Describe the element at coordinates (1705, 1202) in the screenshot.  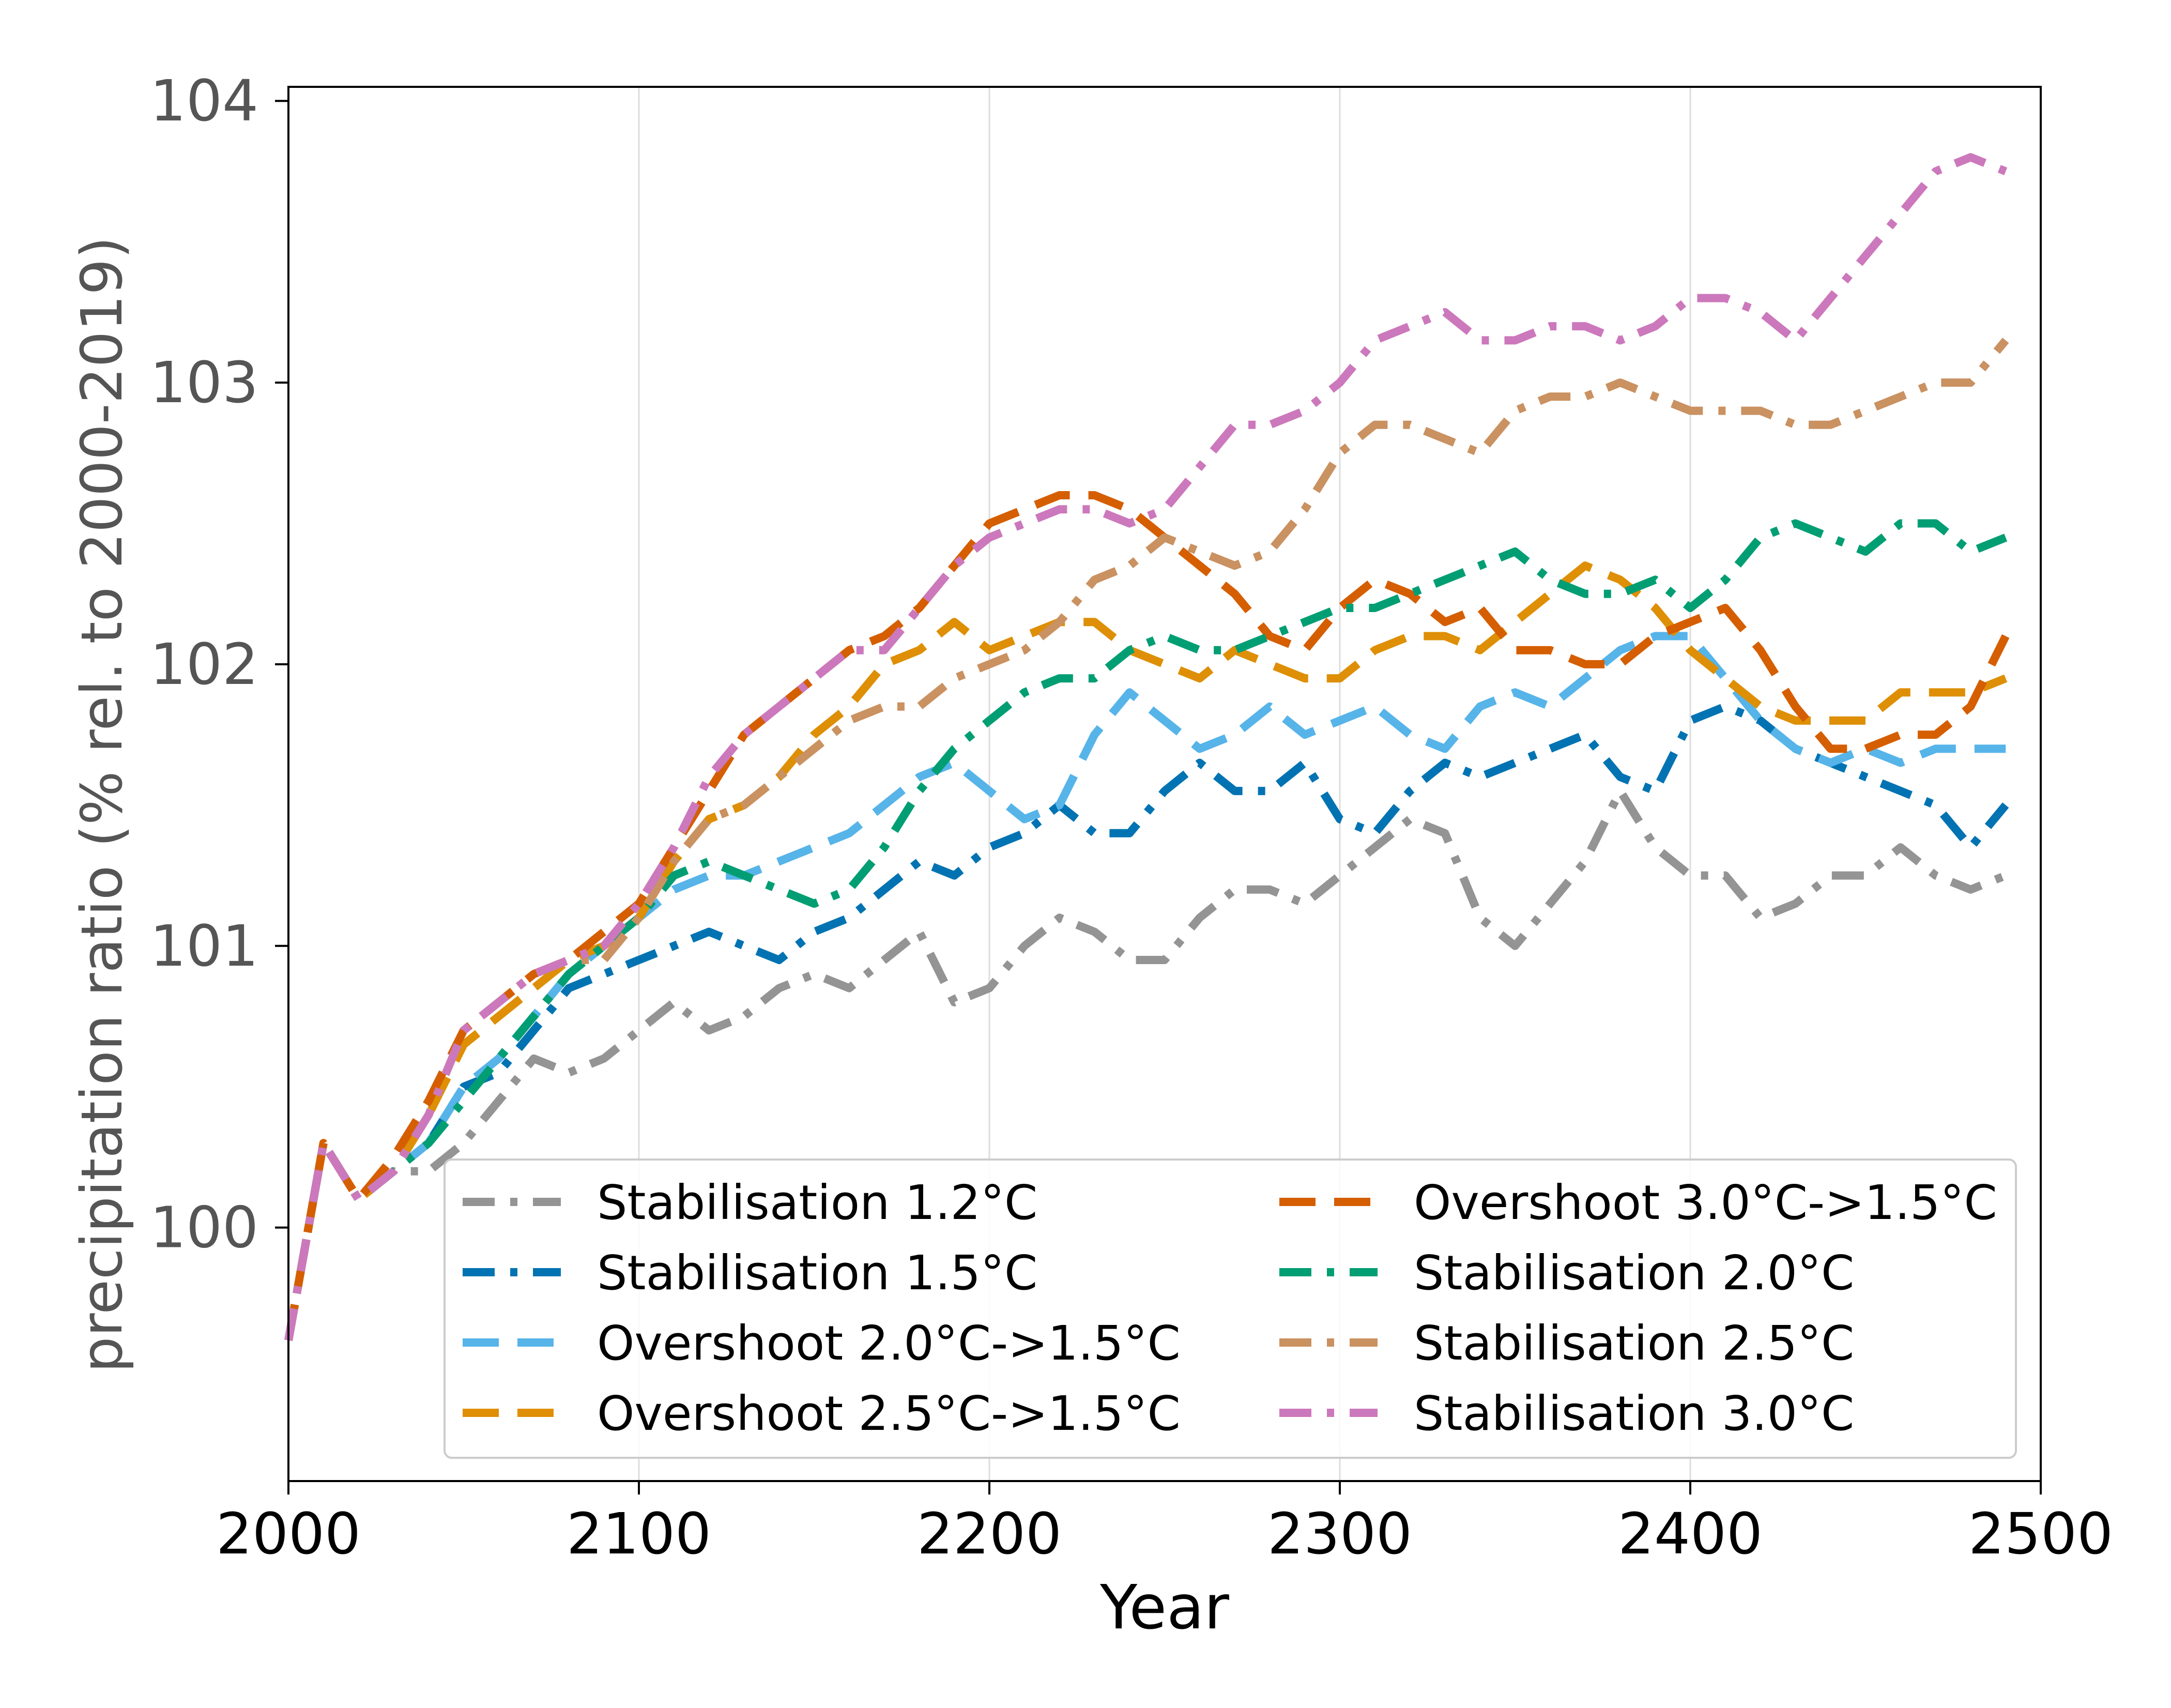
I see `legend-label: Overshoot 3.0°C->1.5°C` at that location.